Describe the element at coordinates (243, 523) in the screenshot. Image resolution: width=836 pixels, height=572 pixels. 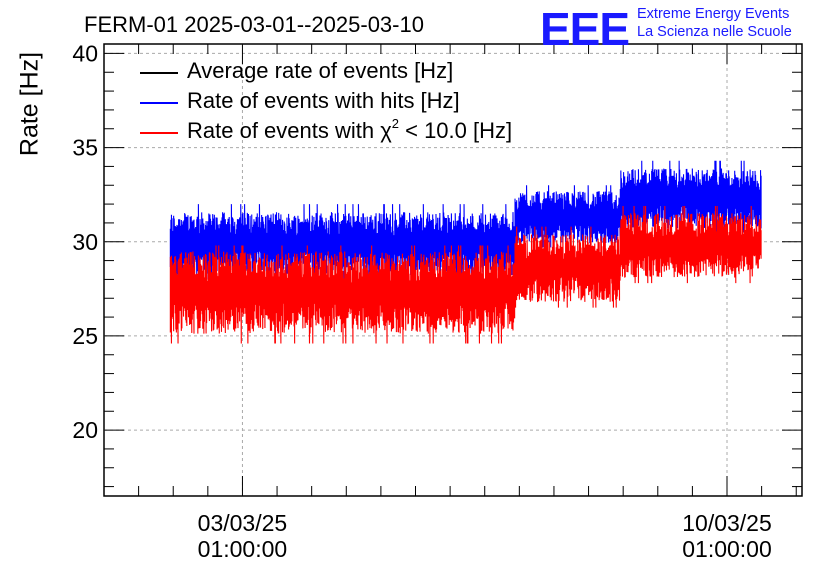
I see `x-tick-label-date: 03/03/25` at that location.